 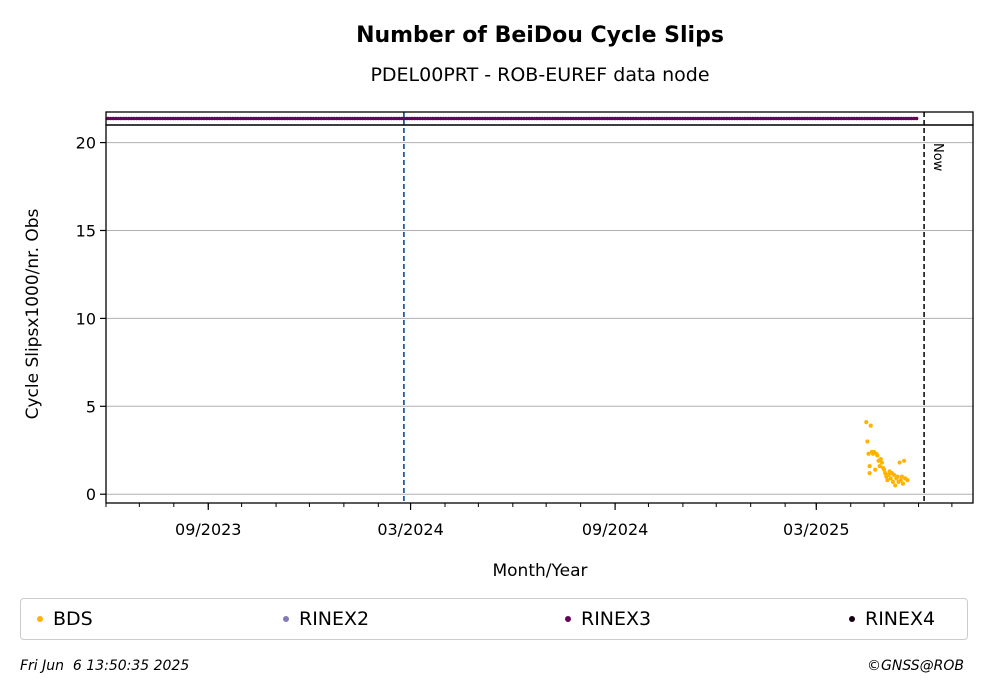 I want to click on y-axis: 0 5 10 15 20, so click(x=91, y=319).